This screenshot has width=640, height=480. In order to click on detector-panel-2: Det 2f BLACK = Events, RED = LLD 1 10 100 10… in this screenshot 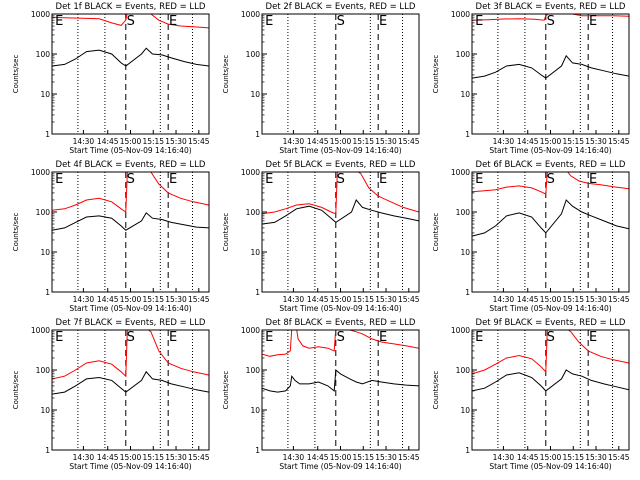, I will do `click(321, 78)`.